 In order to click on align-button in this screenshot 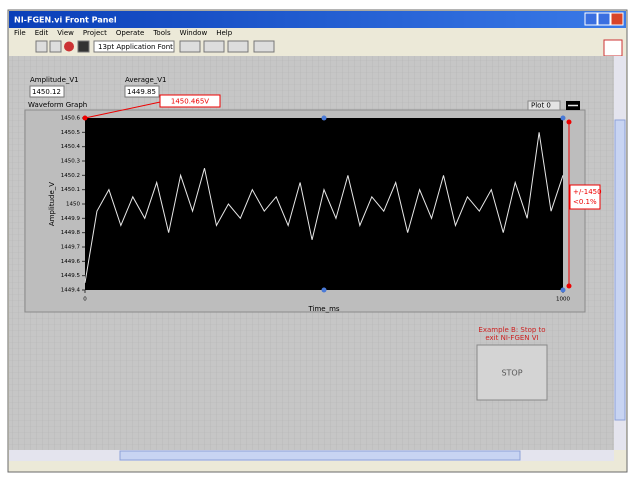, I will do `click(190, 46)`.